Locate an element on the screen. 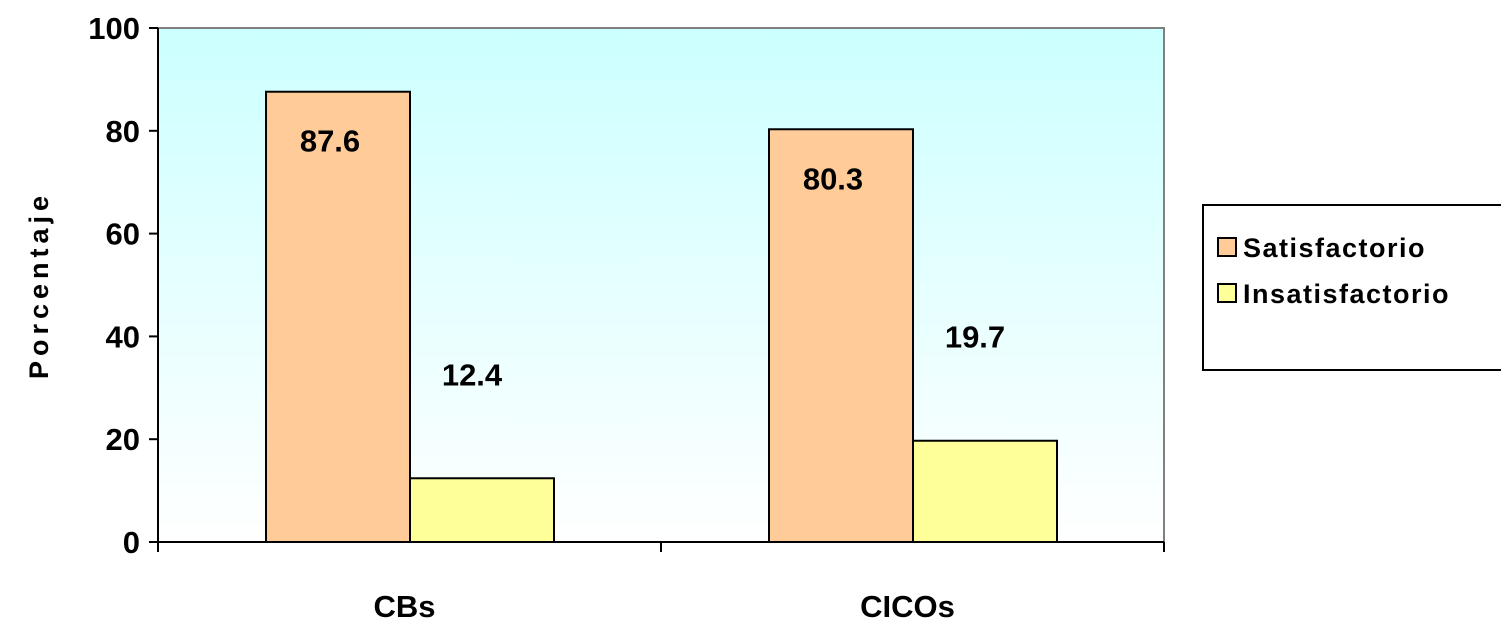  y-tick-label: 20 is located at coordinates (123, 439).